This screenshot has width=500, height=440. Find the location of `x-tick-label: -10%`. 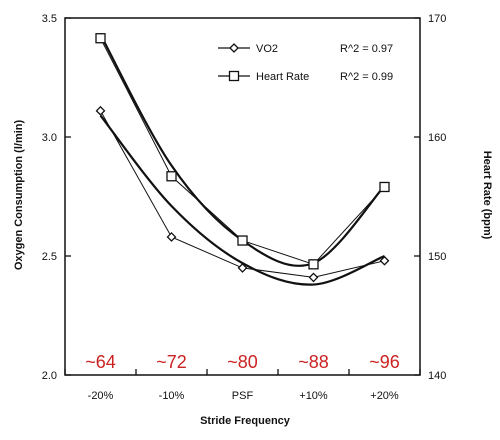

x-tick-label: -10% is located at coordinates (172, 396).